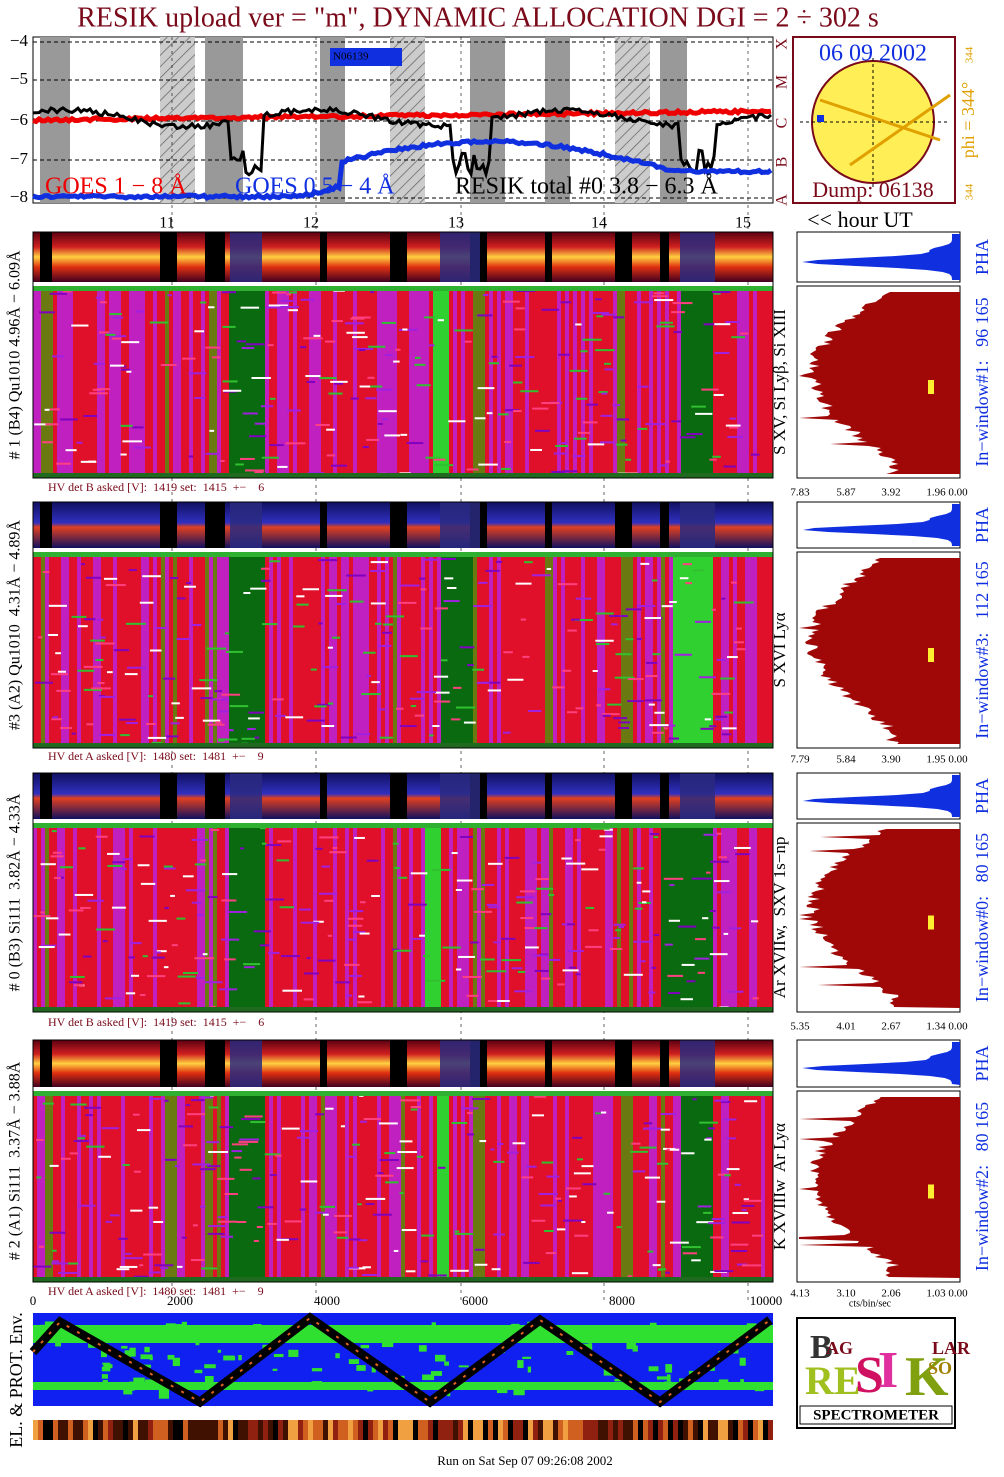 The width and height of the screenshot is (1004, 1477). Describe the element at coordinates (931, 387) in the screenshot. I see `hist-marker` at that location.